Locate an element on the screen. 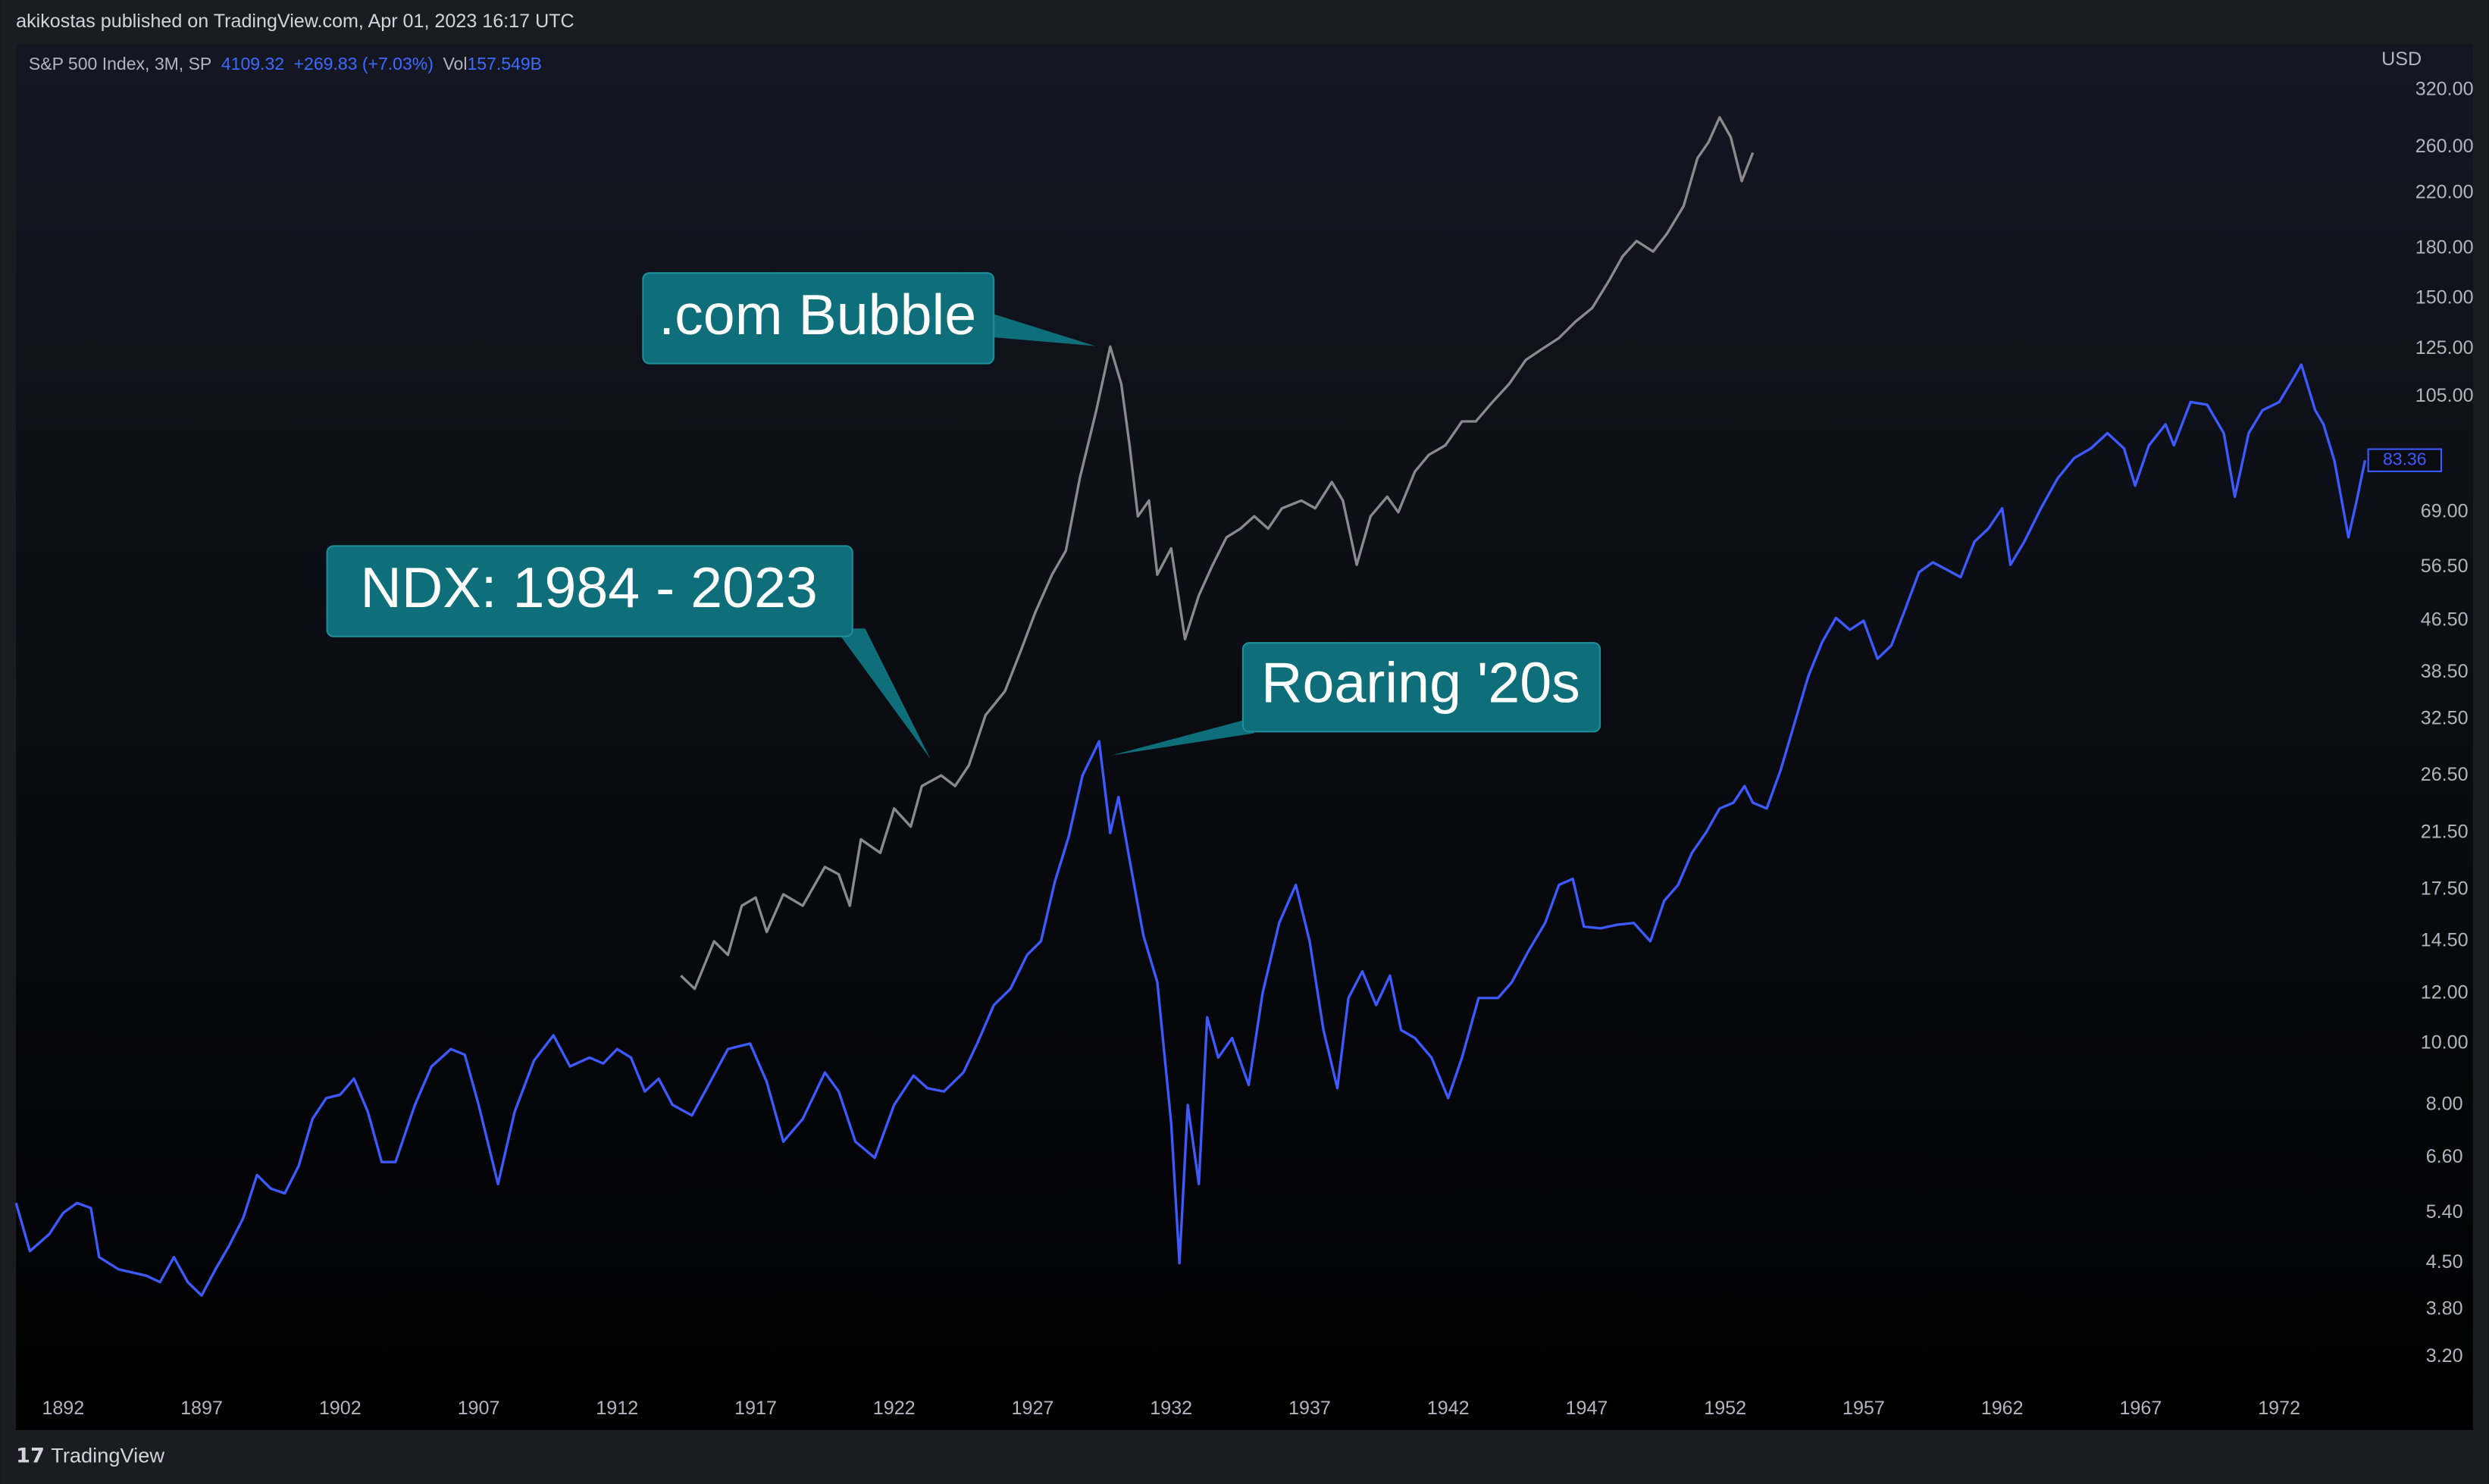 The image size is (2489, 1484). x-tick-label: 1947 is located at coordinates (1587, 1408).